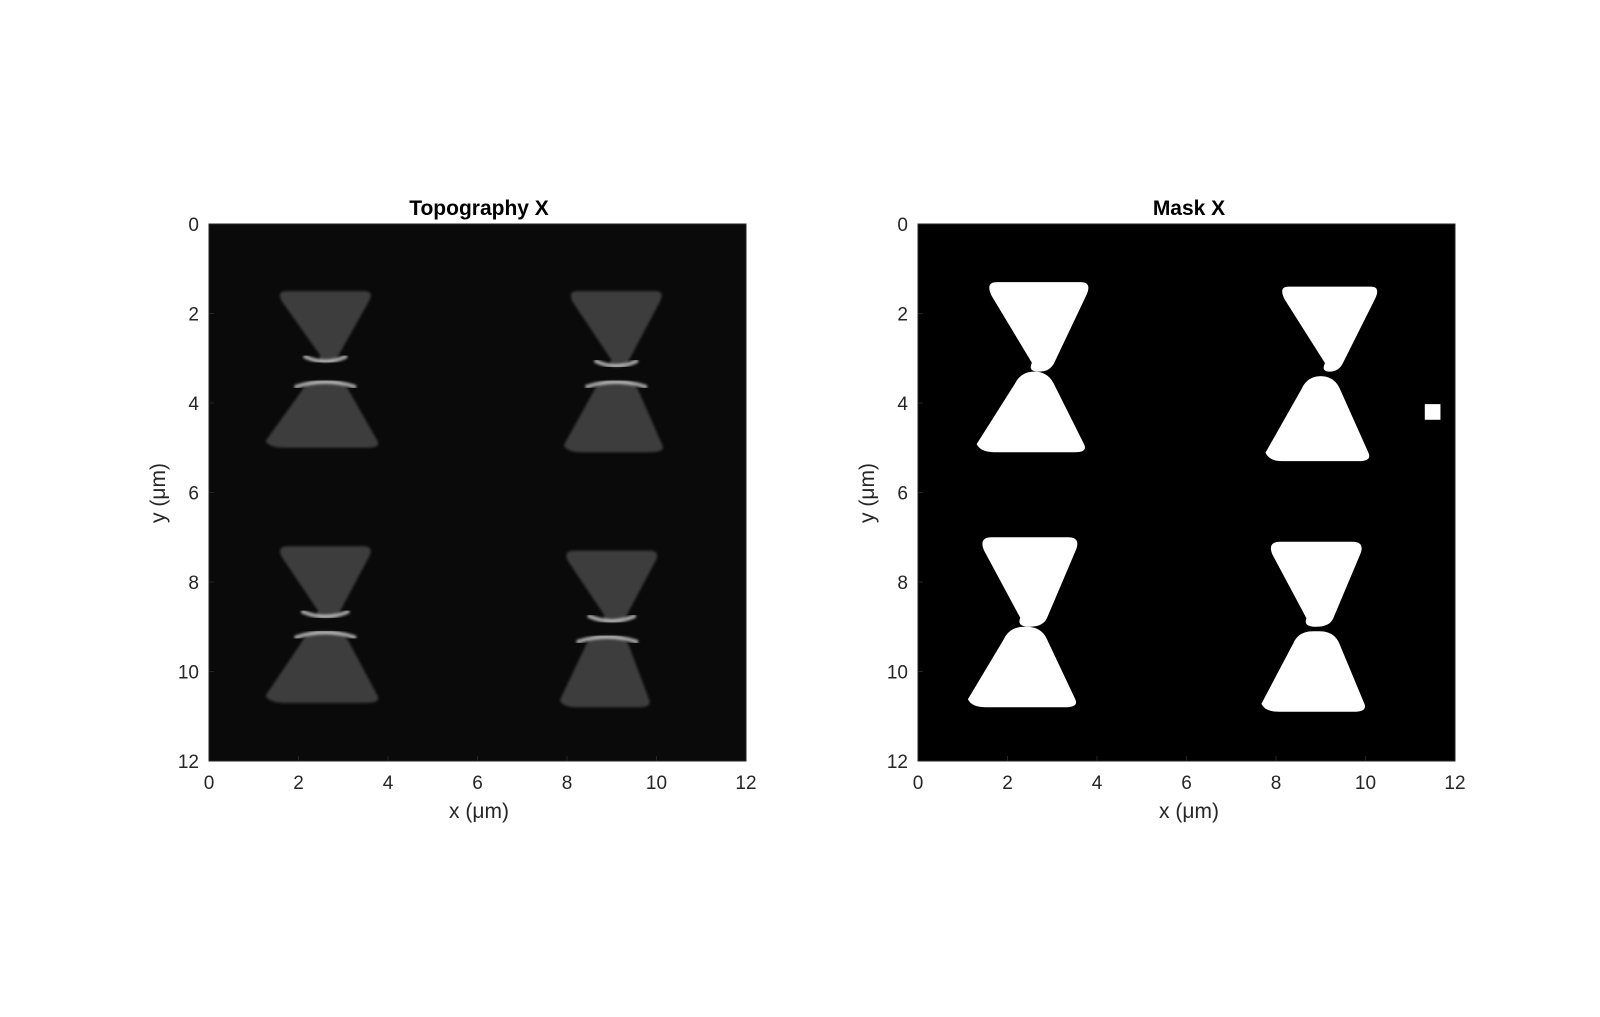  Describe the element at coordinates (193, 583) in the screenshot. I see `topography-y-tick-label: 8` at that location.